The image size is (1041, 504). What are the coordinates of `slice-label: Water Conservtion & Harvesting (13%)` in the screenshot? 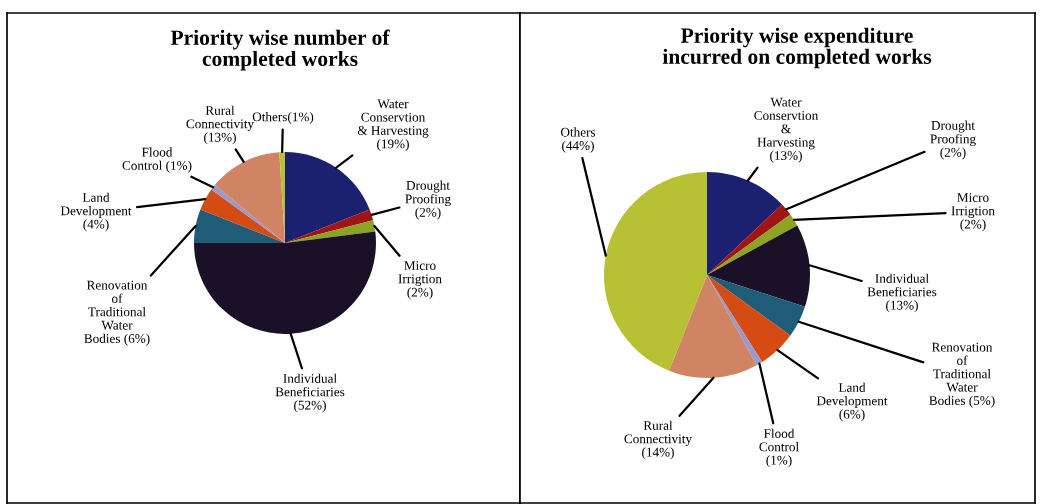 It's located at (786, 130).